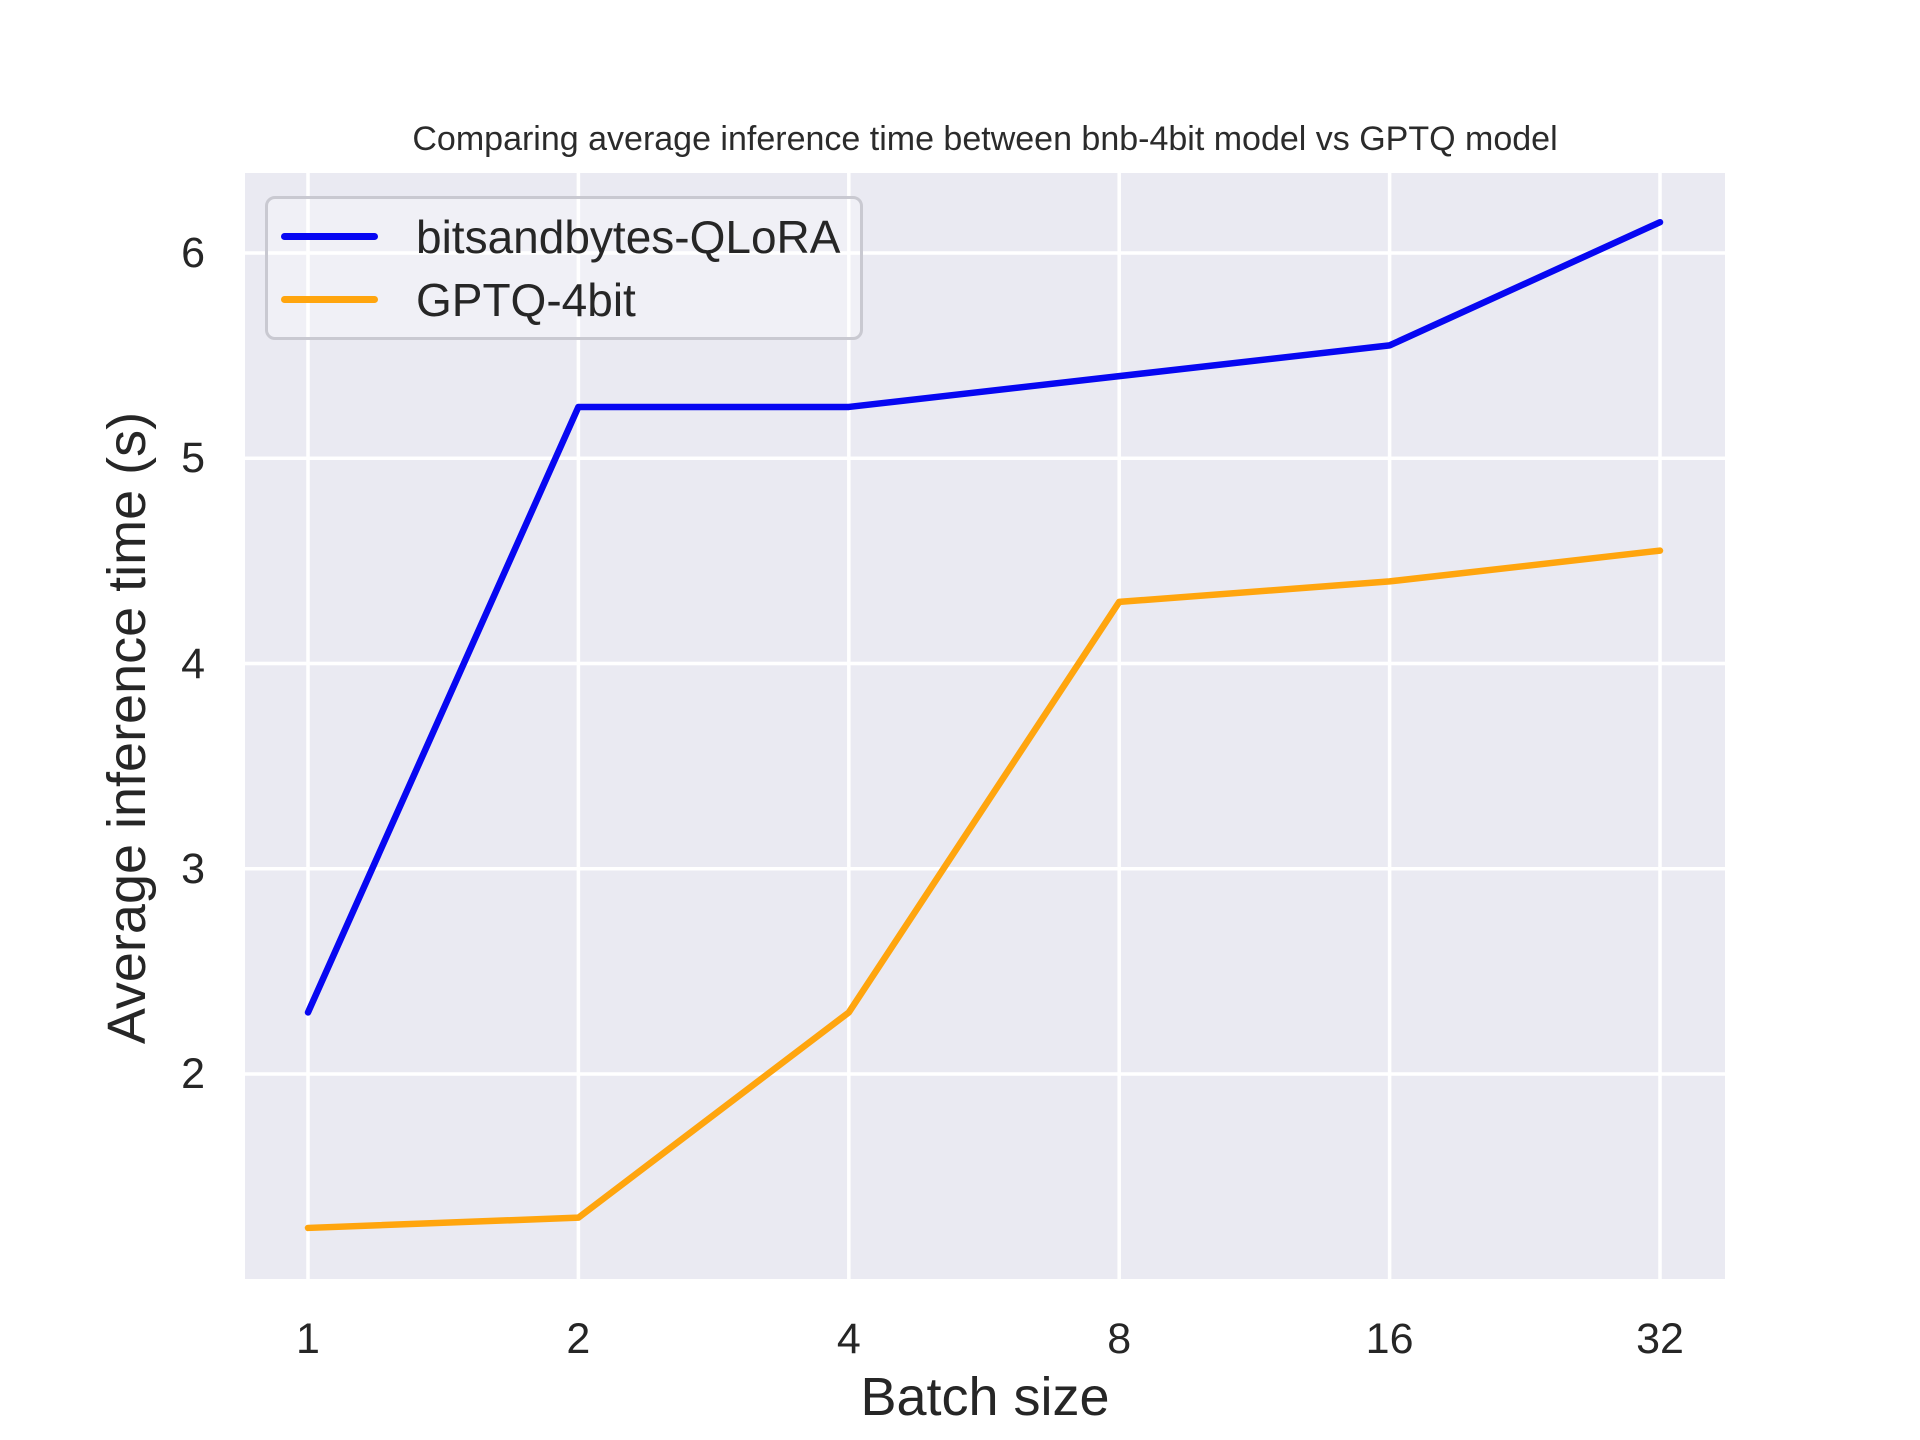 The height and width of the screenshot is (1440, 1920). What do you see at coordinates (578, 1339) in the screenshot?
I see `x-tick-2: 2` at bounding box center [578, 1339].